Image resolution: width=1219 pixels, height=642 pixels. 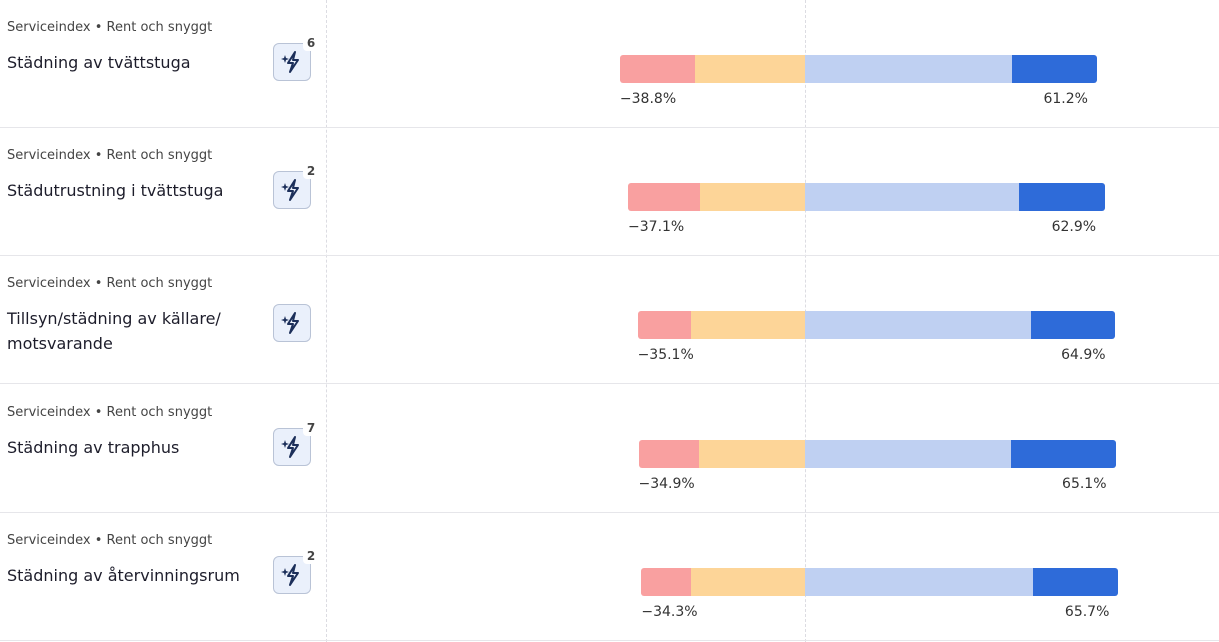 What do you see at coordinates (114, 331) in the screenshot?
I see `row-title: Tillsyn/städning av källare/ motsvarande` at bounding box center [114, 331].